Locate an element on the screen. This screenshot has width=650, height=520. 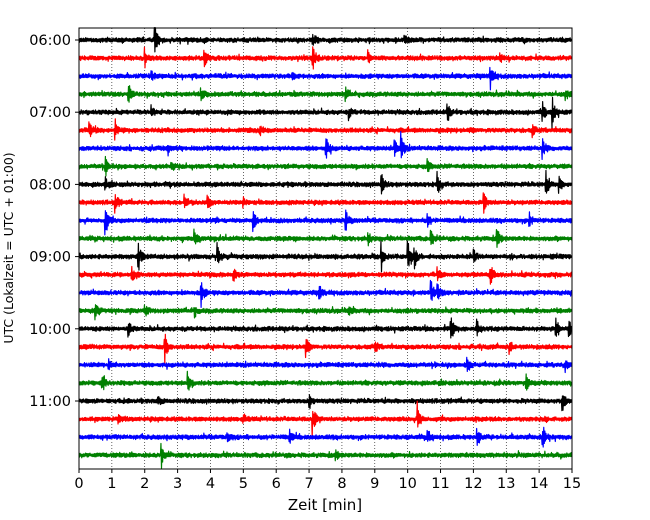
x-tick-label: 4 is located at coordinates (210, 484).